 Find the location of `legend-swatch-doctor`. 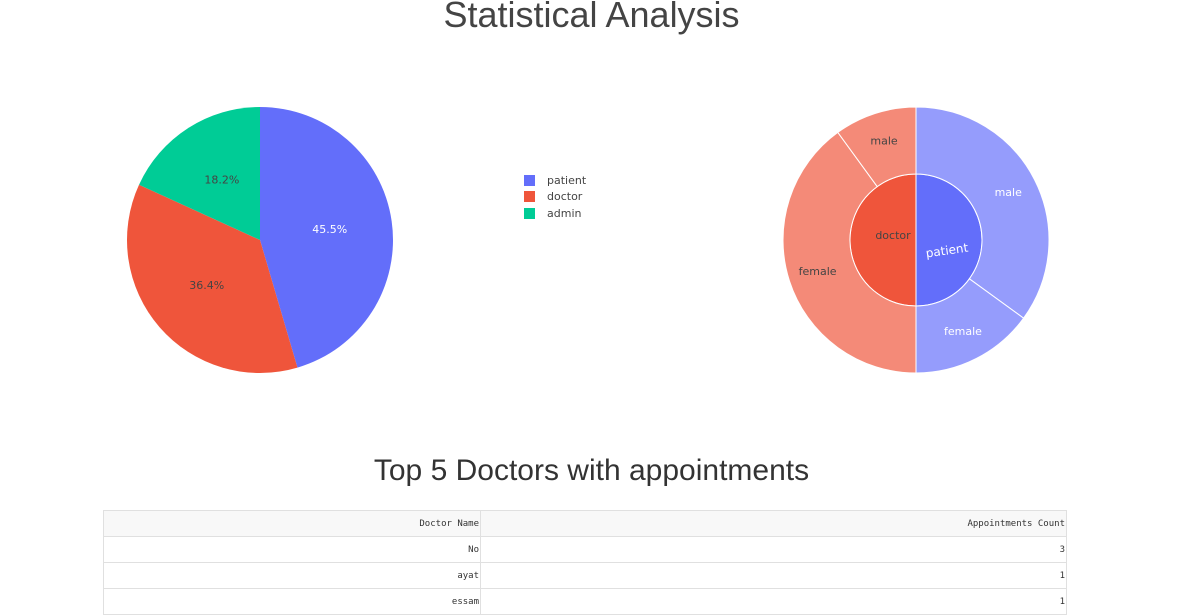

legend-swatch-doctor is located at coordinates (529, 197).